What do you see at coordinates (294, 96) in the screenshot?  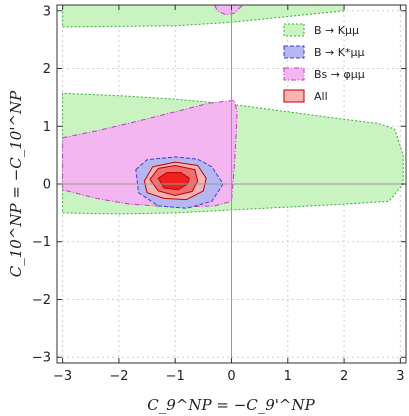 I see `legend-swatch-all` at bounding box center [294, 96].